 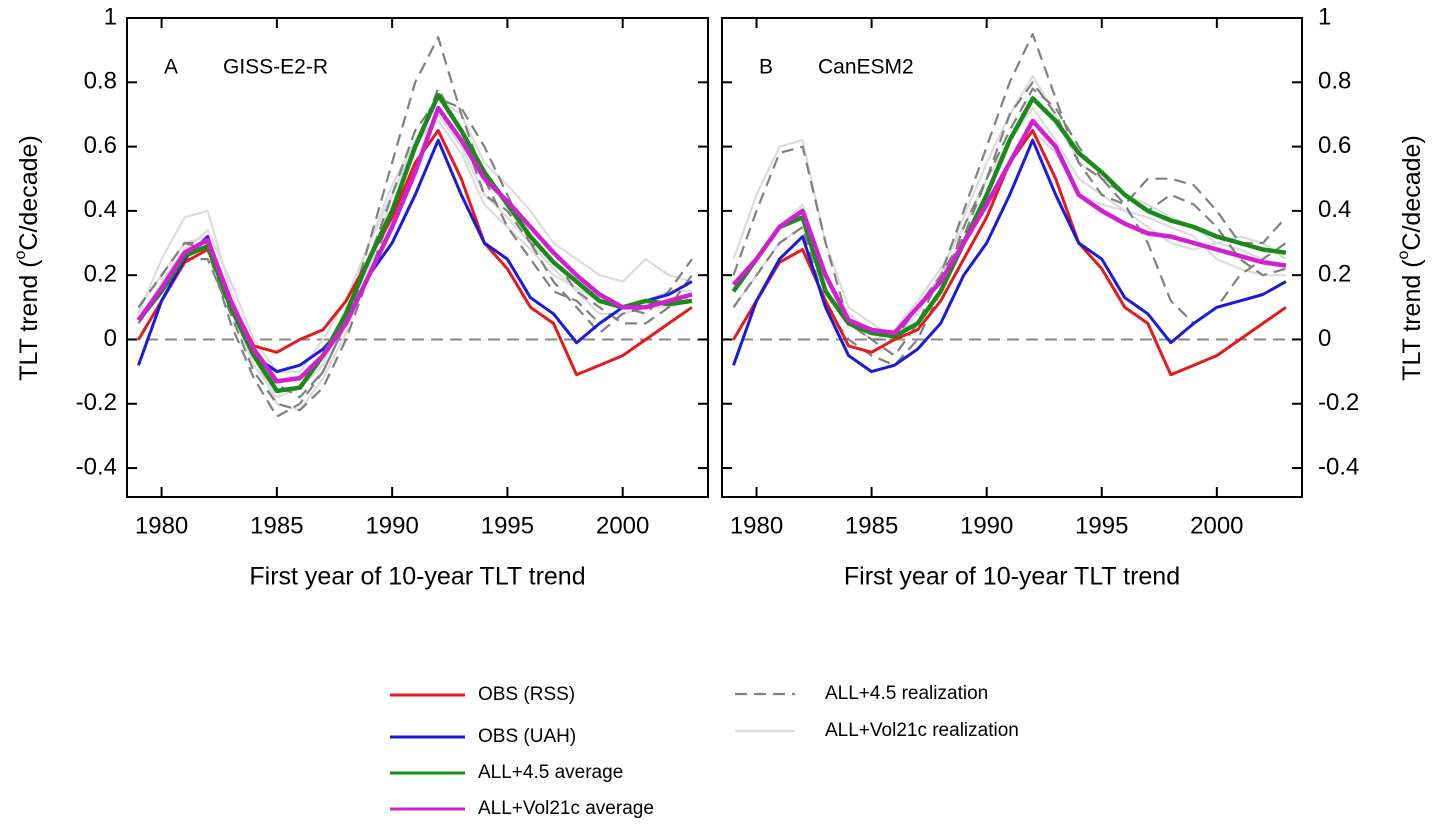 What do you see at coordinates (550, 772) in the screenshot?
I see `legend-label: ALL+4.5 average` at bounding box center [550, 772].